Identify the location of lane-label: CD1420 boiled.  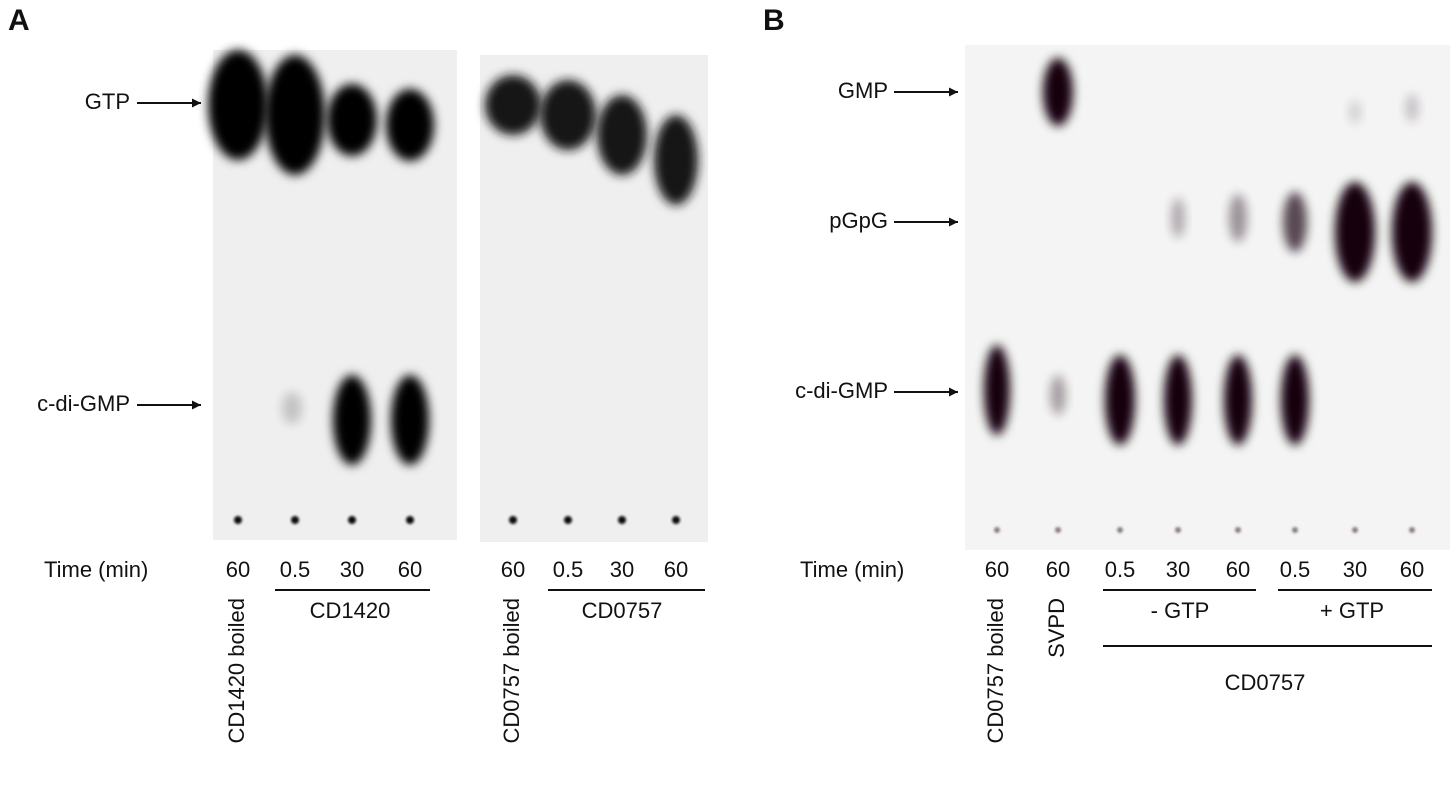
(236, 671).